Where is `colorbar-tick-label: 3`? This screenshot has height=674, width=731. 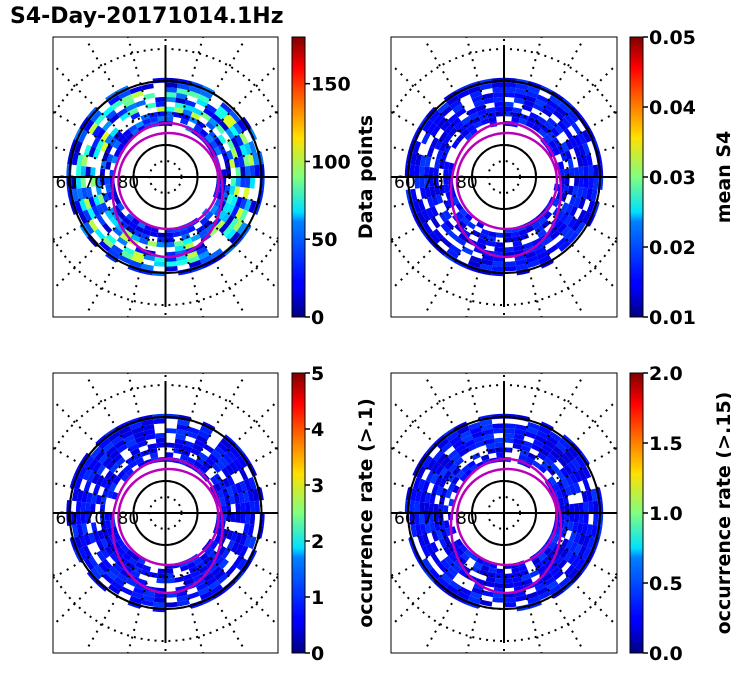 colorbar-tick-label: 3 is located at coordinates (317, 486).